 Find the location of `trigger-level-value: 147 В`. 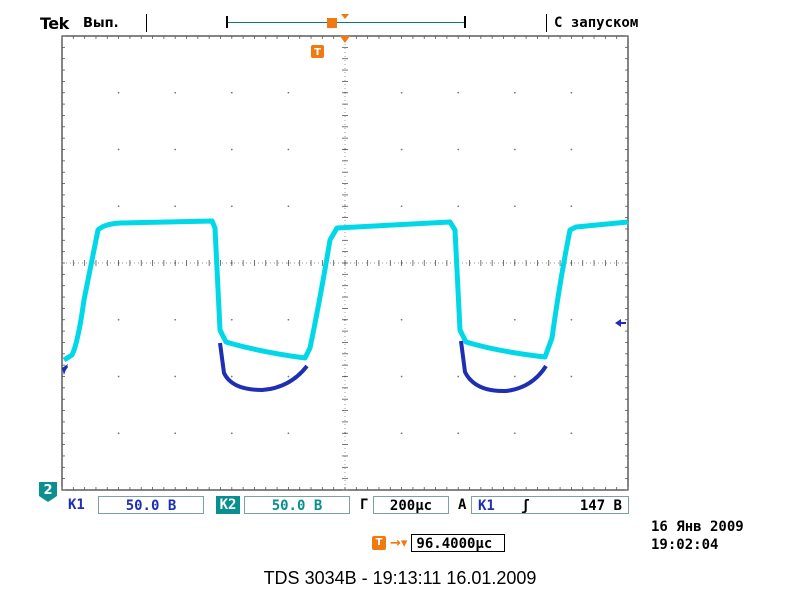

trigger-level-value: 147 В is located at coordinates (600, 506).